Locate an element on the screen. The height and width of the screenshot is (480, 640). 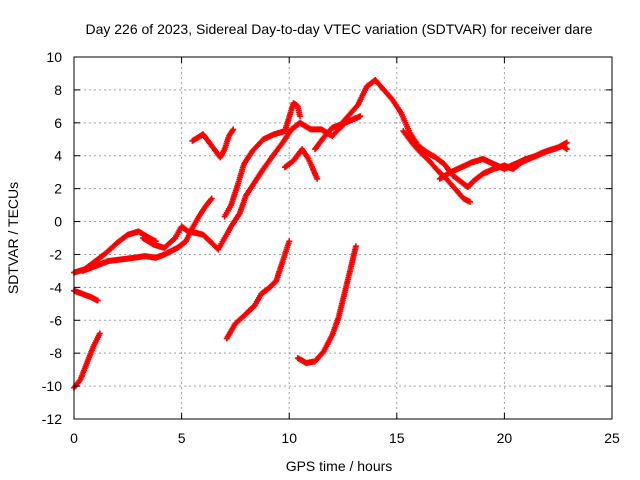
y-tick-label: 8 is located at coordinates (58, 90).